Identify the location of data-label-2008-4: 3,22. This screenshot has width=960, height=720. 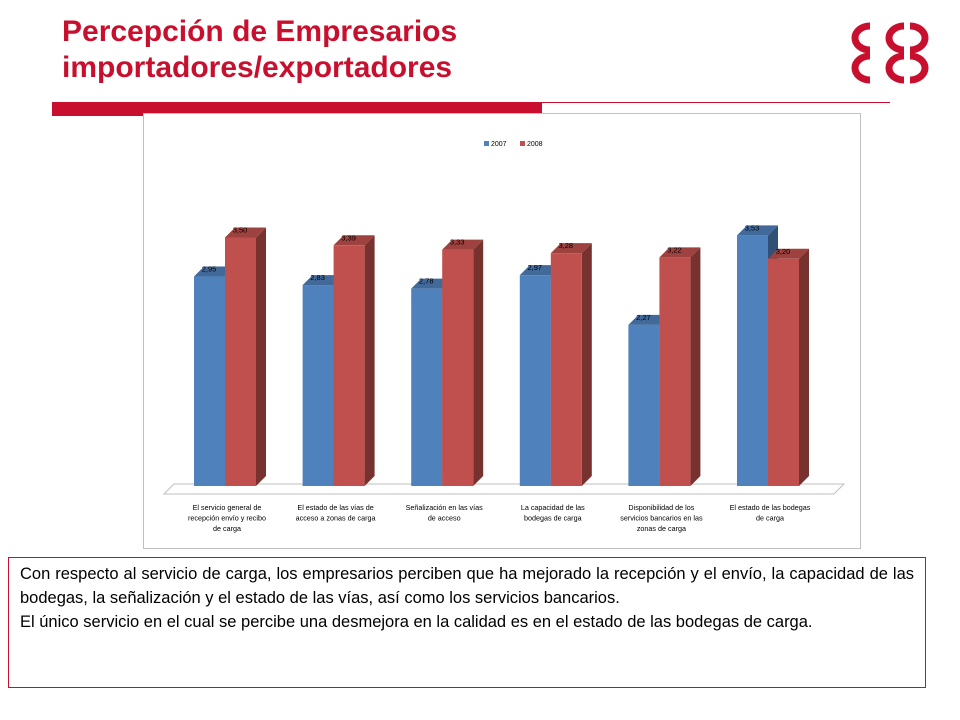
(674, 249).